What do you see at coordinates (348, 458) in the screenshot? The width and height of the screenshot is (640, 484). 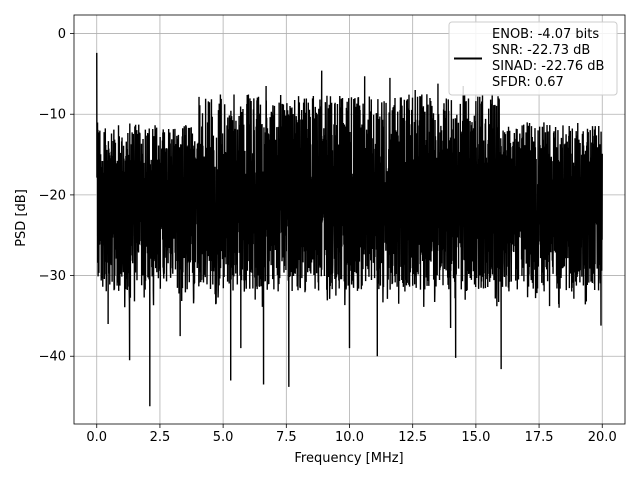 I see `x-axis-label: Frequency [MHz]` at bounding box center [348, 458].